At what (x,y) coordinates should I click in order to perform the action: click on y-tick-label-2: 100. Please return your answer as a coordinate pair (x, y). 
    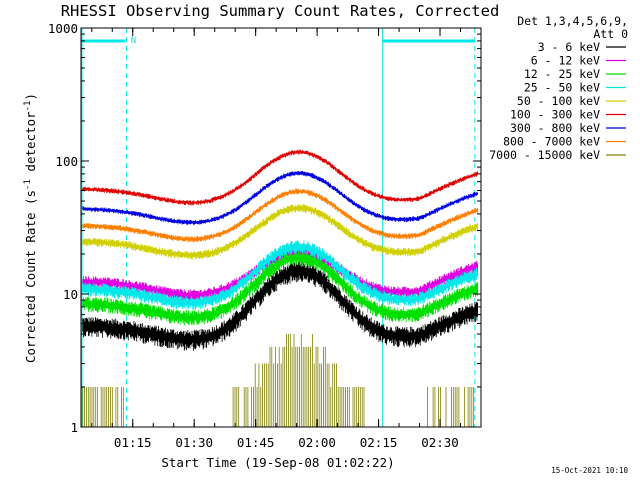
    Looking at the image, I should click on (66, 161).